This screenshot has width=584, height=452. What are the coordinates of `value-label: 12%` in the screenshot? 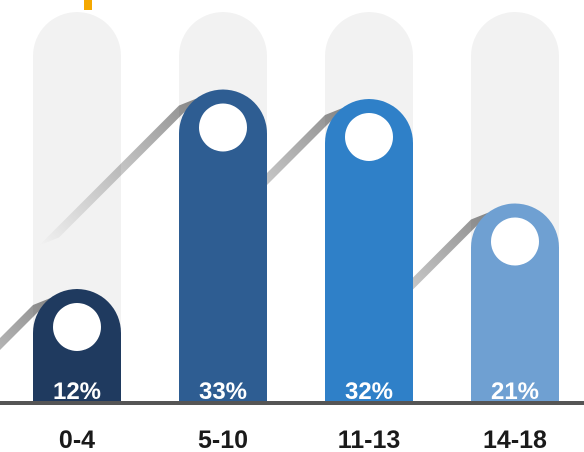 It's located at (77, 391).